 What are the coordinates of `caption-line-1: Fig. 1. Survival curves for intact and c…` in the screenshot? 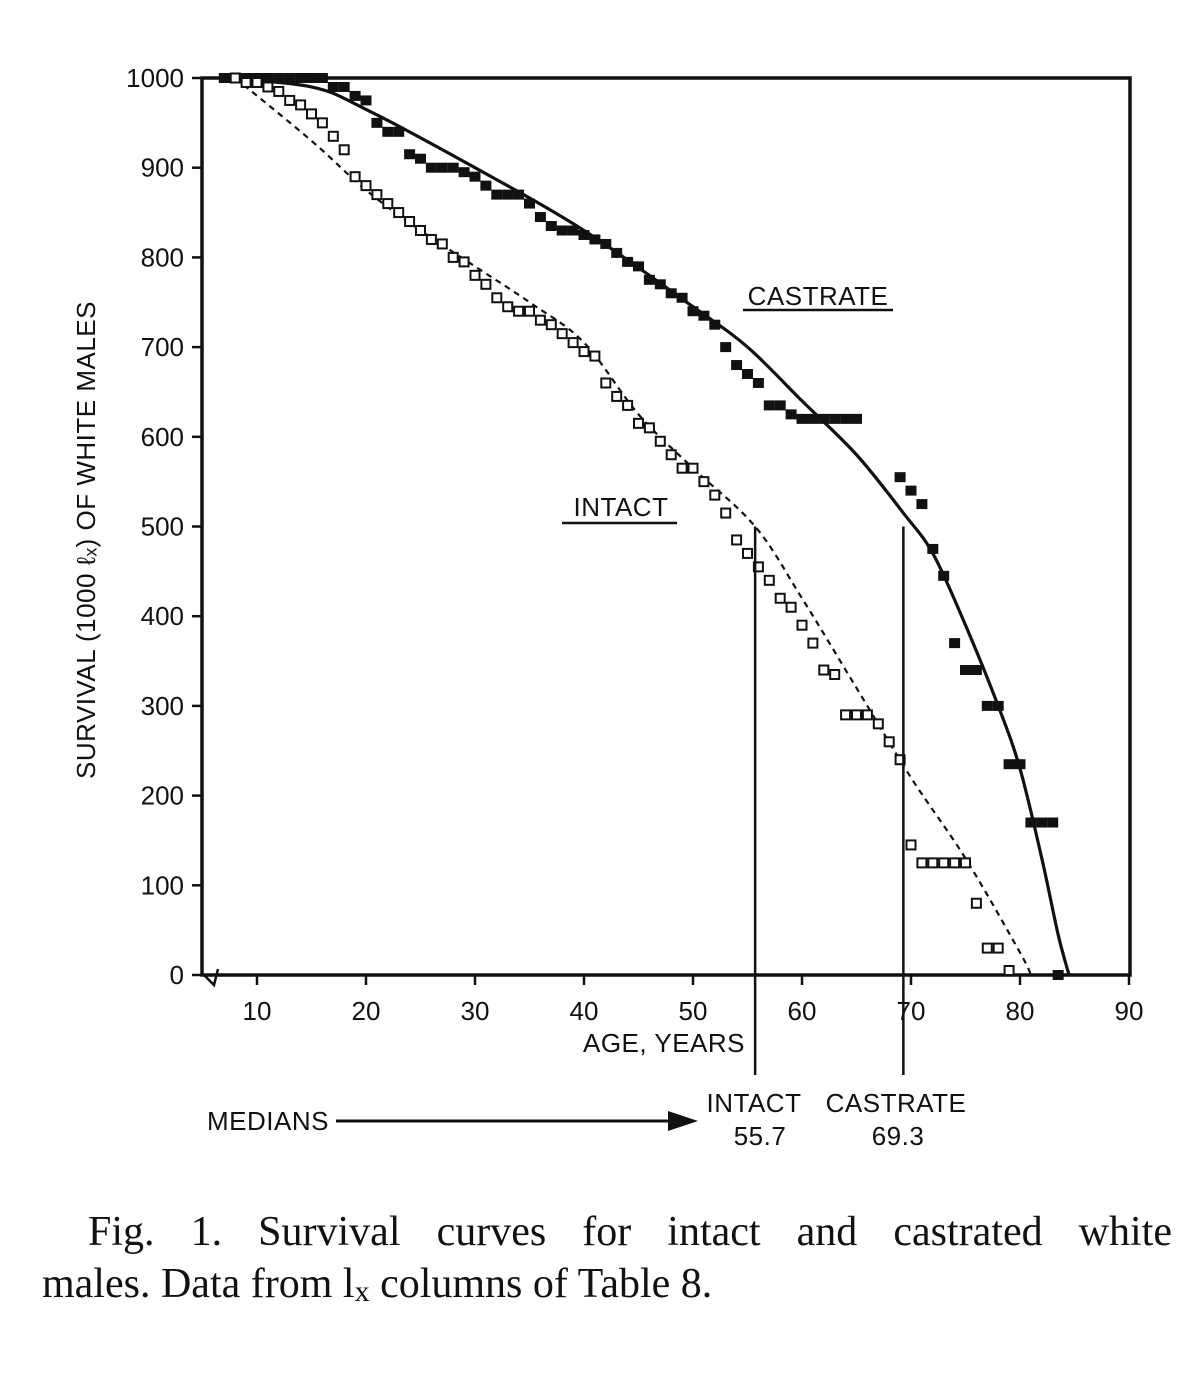 It's located at (630, 1232).